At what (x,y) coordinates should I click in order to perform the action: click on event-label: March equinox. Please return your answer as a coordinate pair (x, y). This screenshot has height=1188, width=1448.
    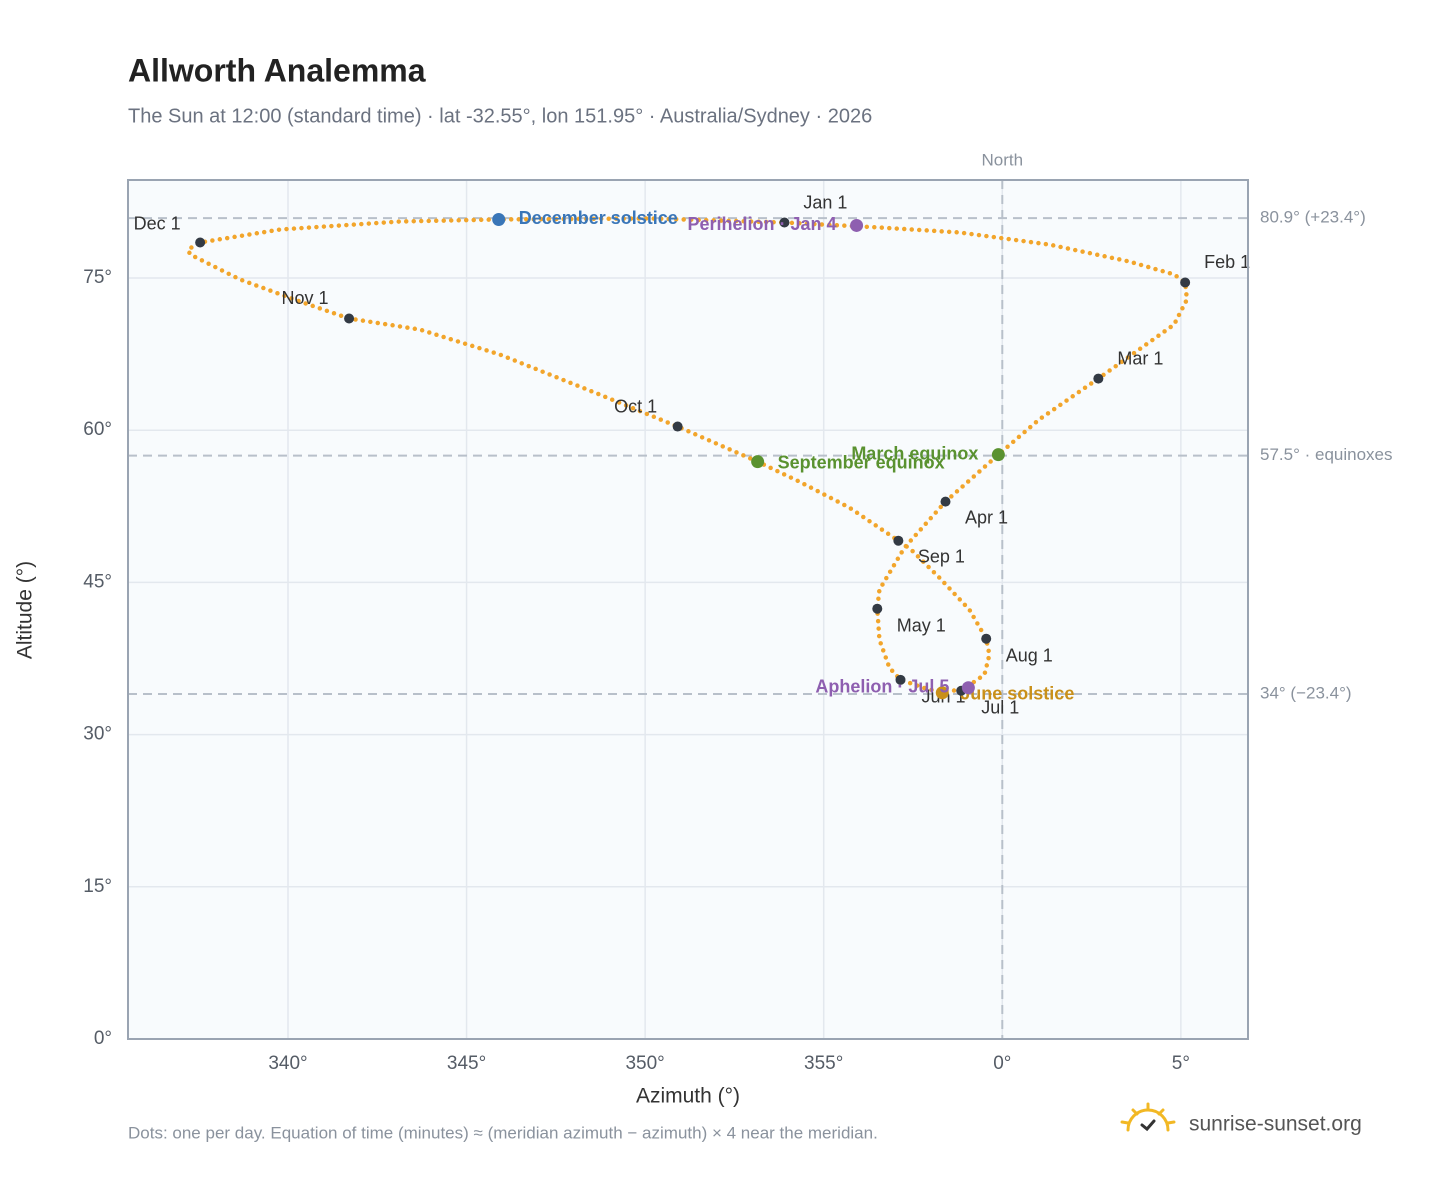
    Looking at the image, I should click on (914, 453).